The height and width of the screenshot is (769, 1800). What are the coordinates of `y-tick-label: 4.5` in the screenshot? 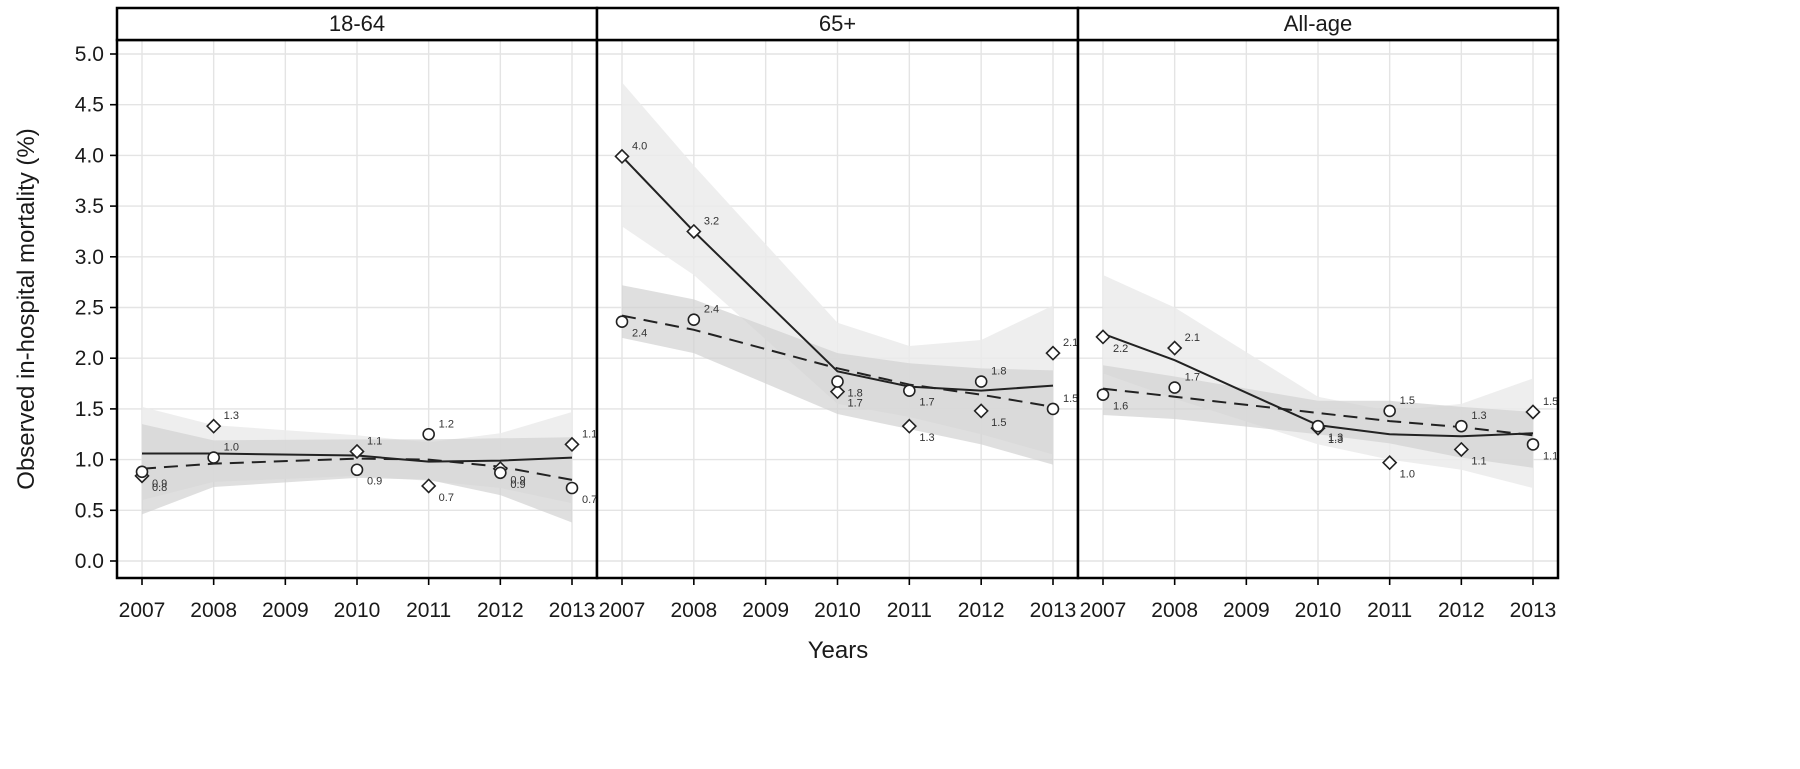 It's located at (89, 105).